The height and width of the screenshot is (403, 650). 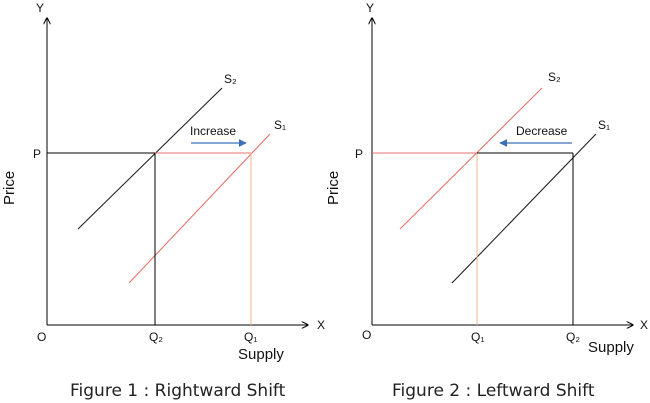 I want to click on fig1-s1-curve, so click(x=199, y=208).